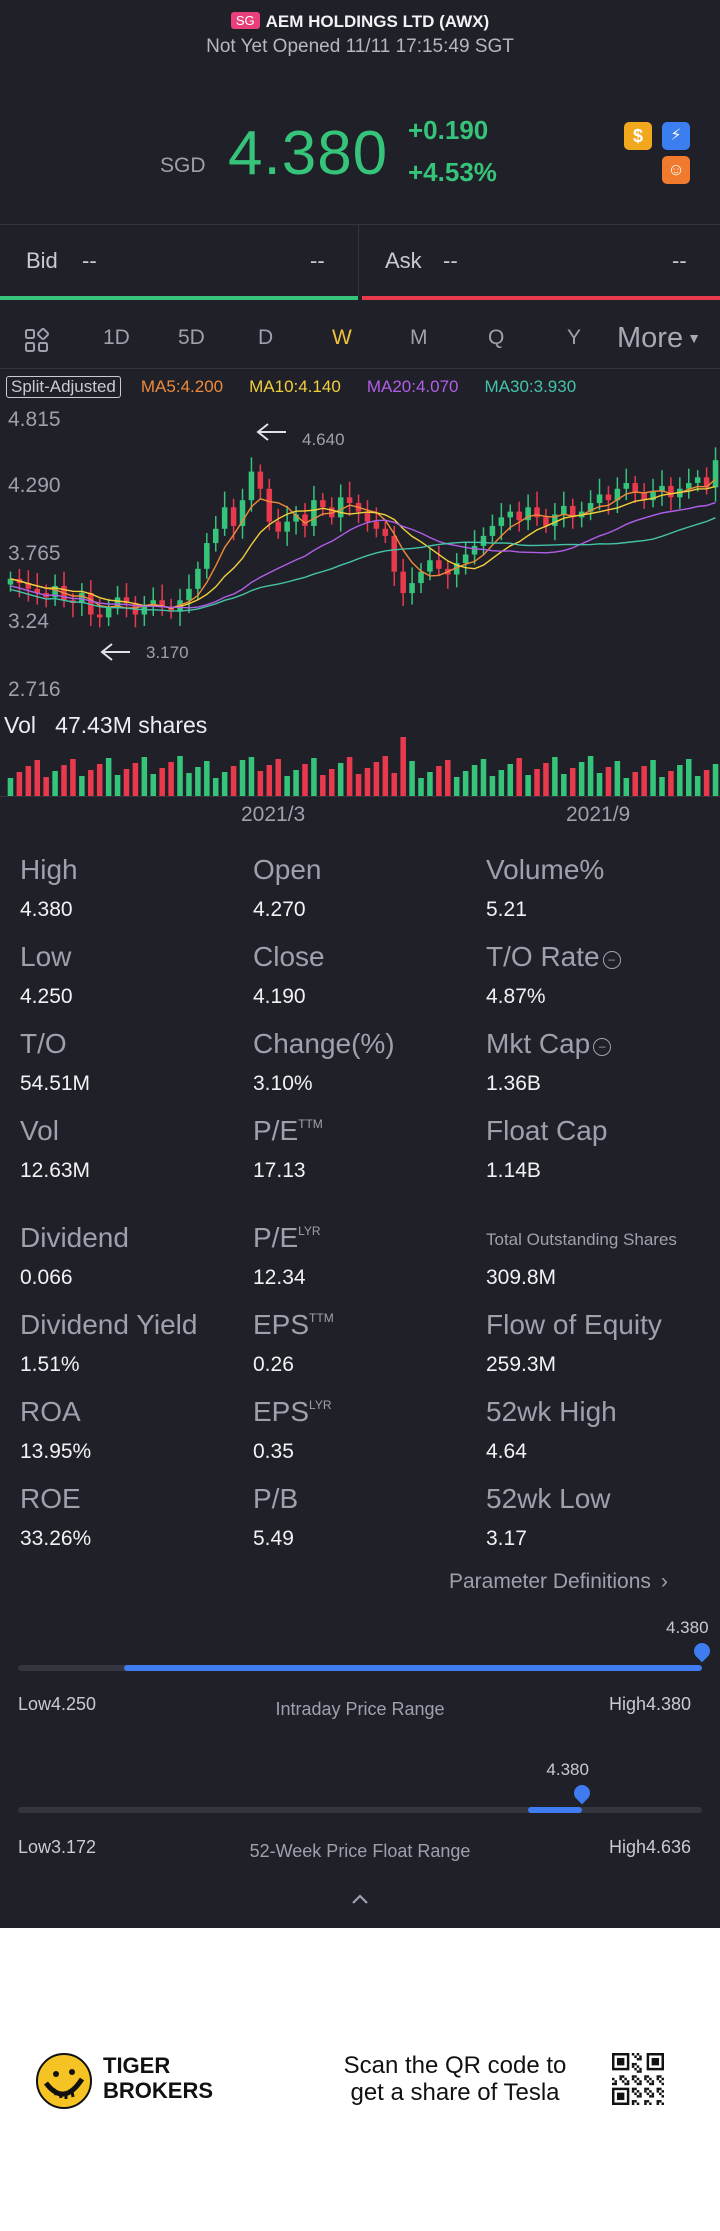  I want to click on dollar-icon: $, so click(638, 136).